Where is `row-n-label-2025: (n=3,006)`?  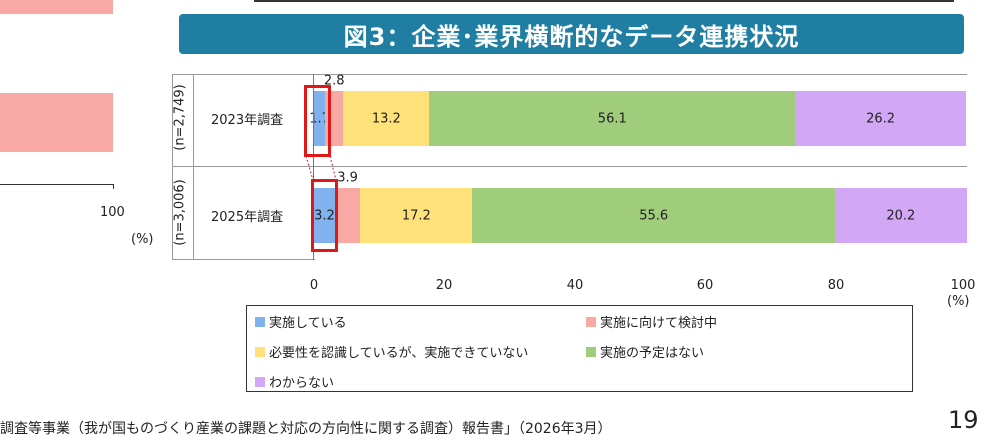 row-n-label-2025: (n=3,006) is located at coordinates (180, 212).